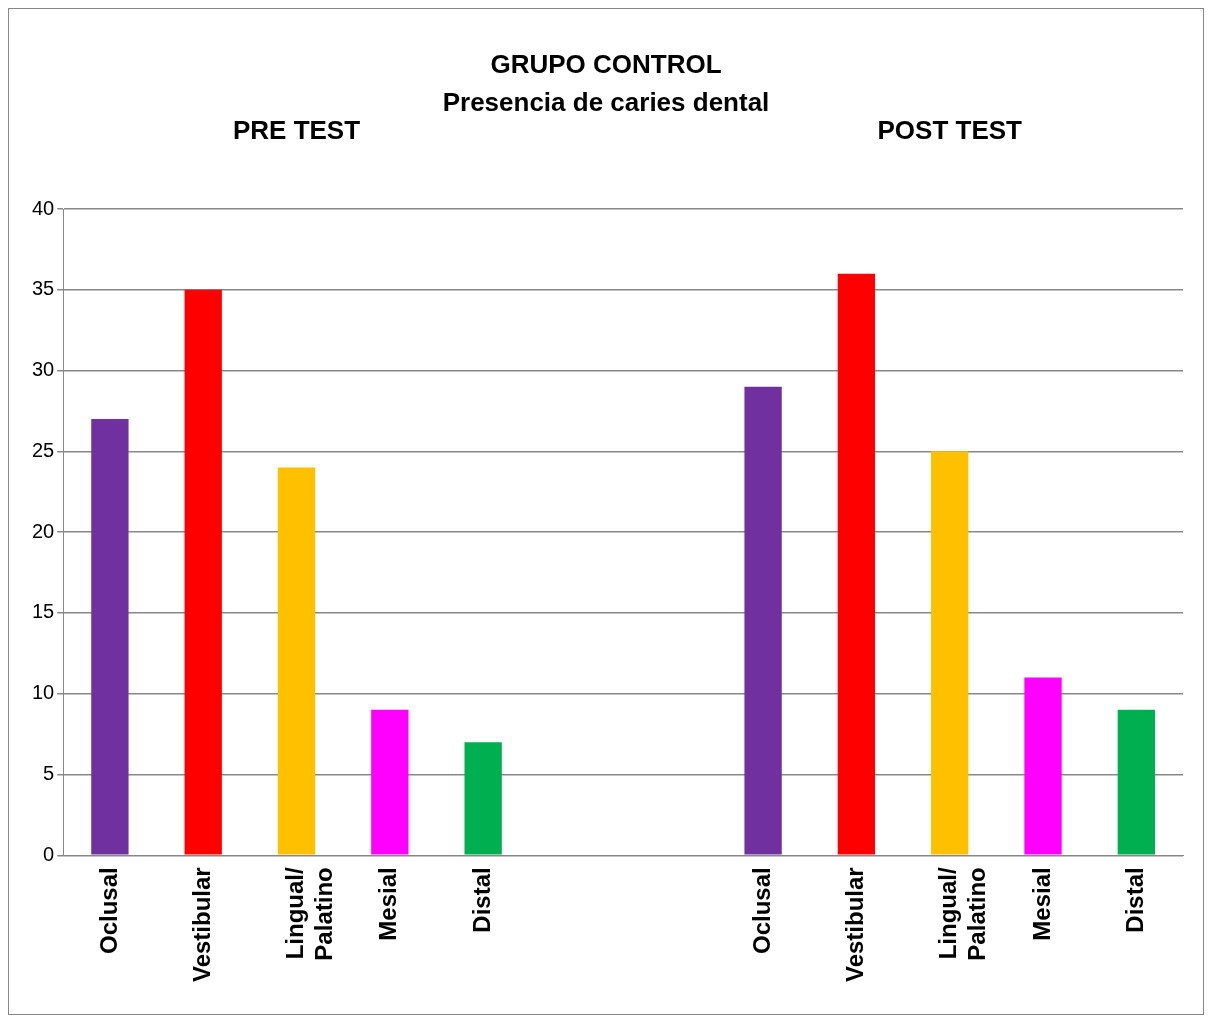 Image resolution: width=1212 pixels, height=1023 pixels. Describe the element at coordinates (296, 130) in the screenshot. I see `text: PRE TEST` at that location.